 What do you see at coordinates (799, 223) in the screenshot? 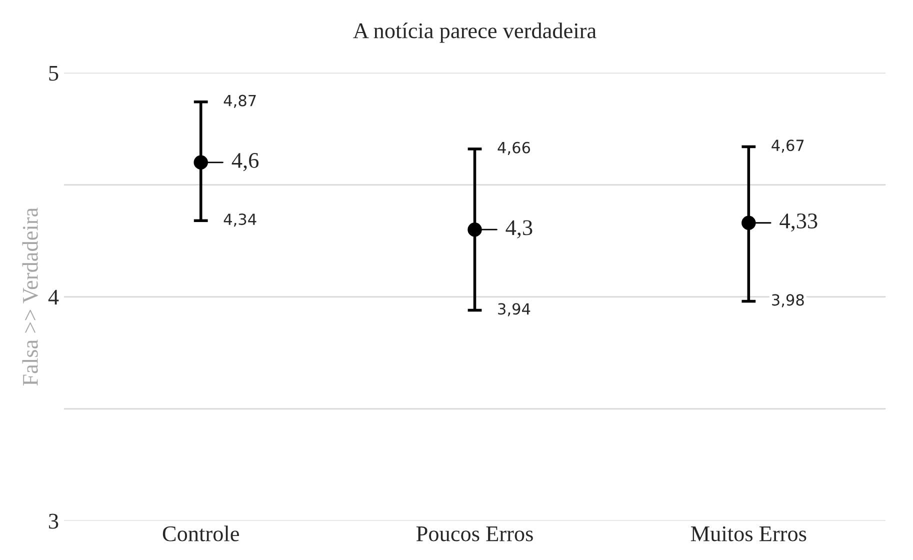
I see `data-label: 4,33` at bounding box center [799, 223].